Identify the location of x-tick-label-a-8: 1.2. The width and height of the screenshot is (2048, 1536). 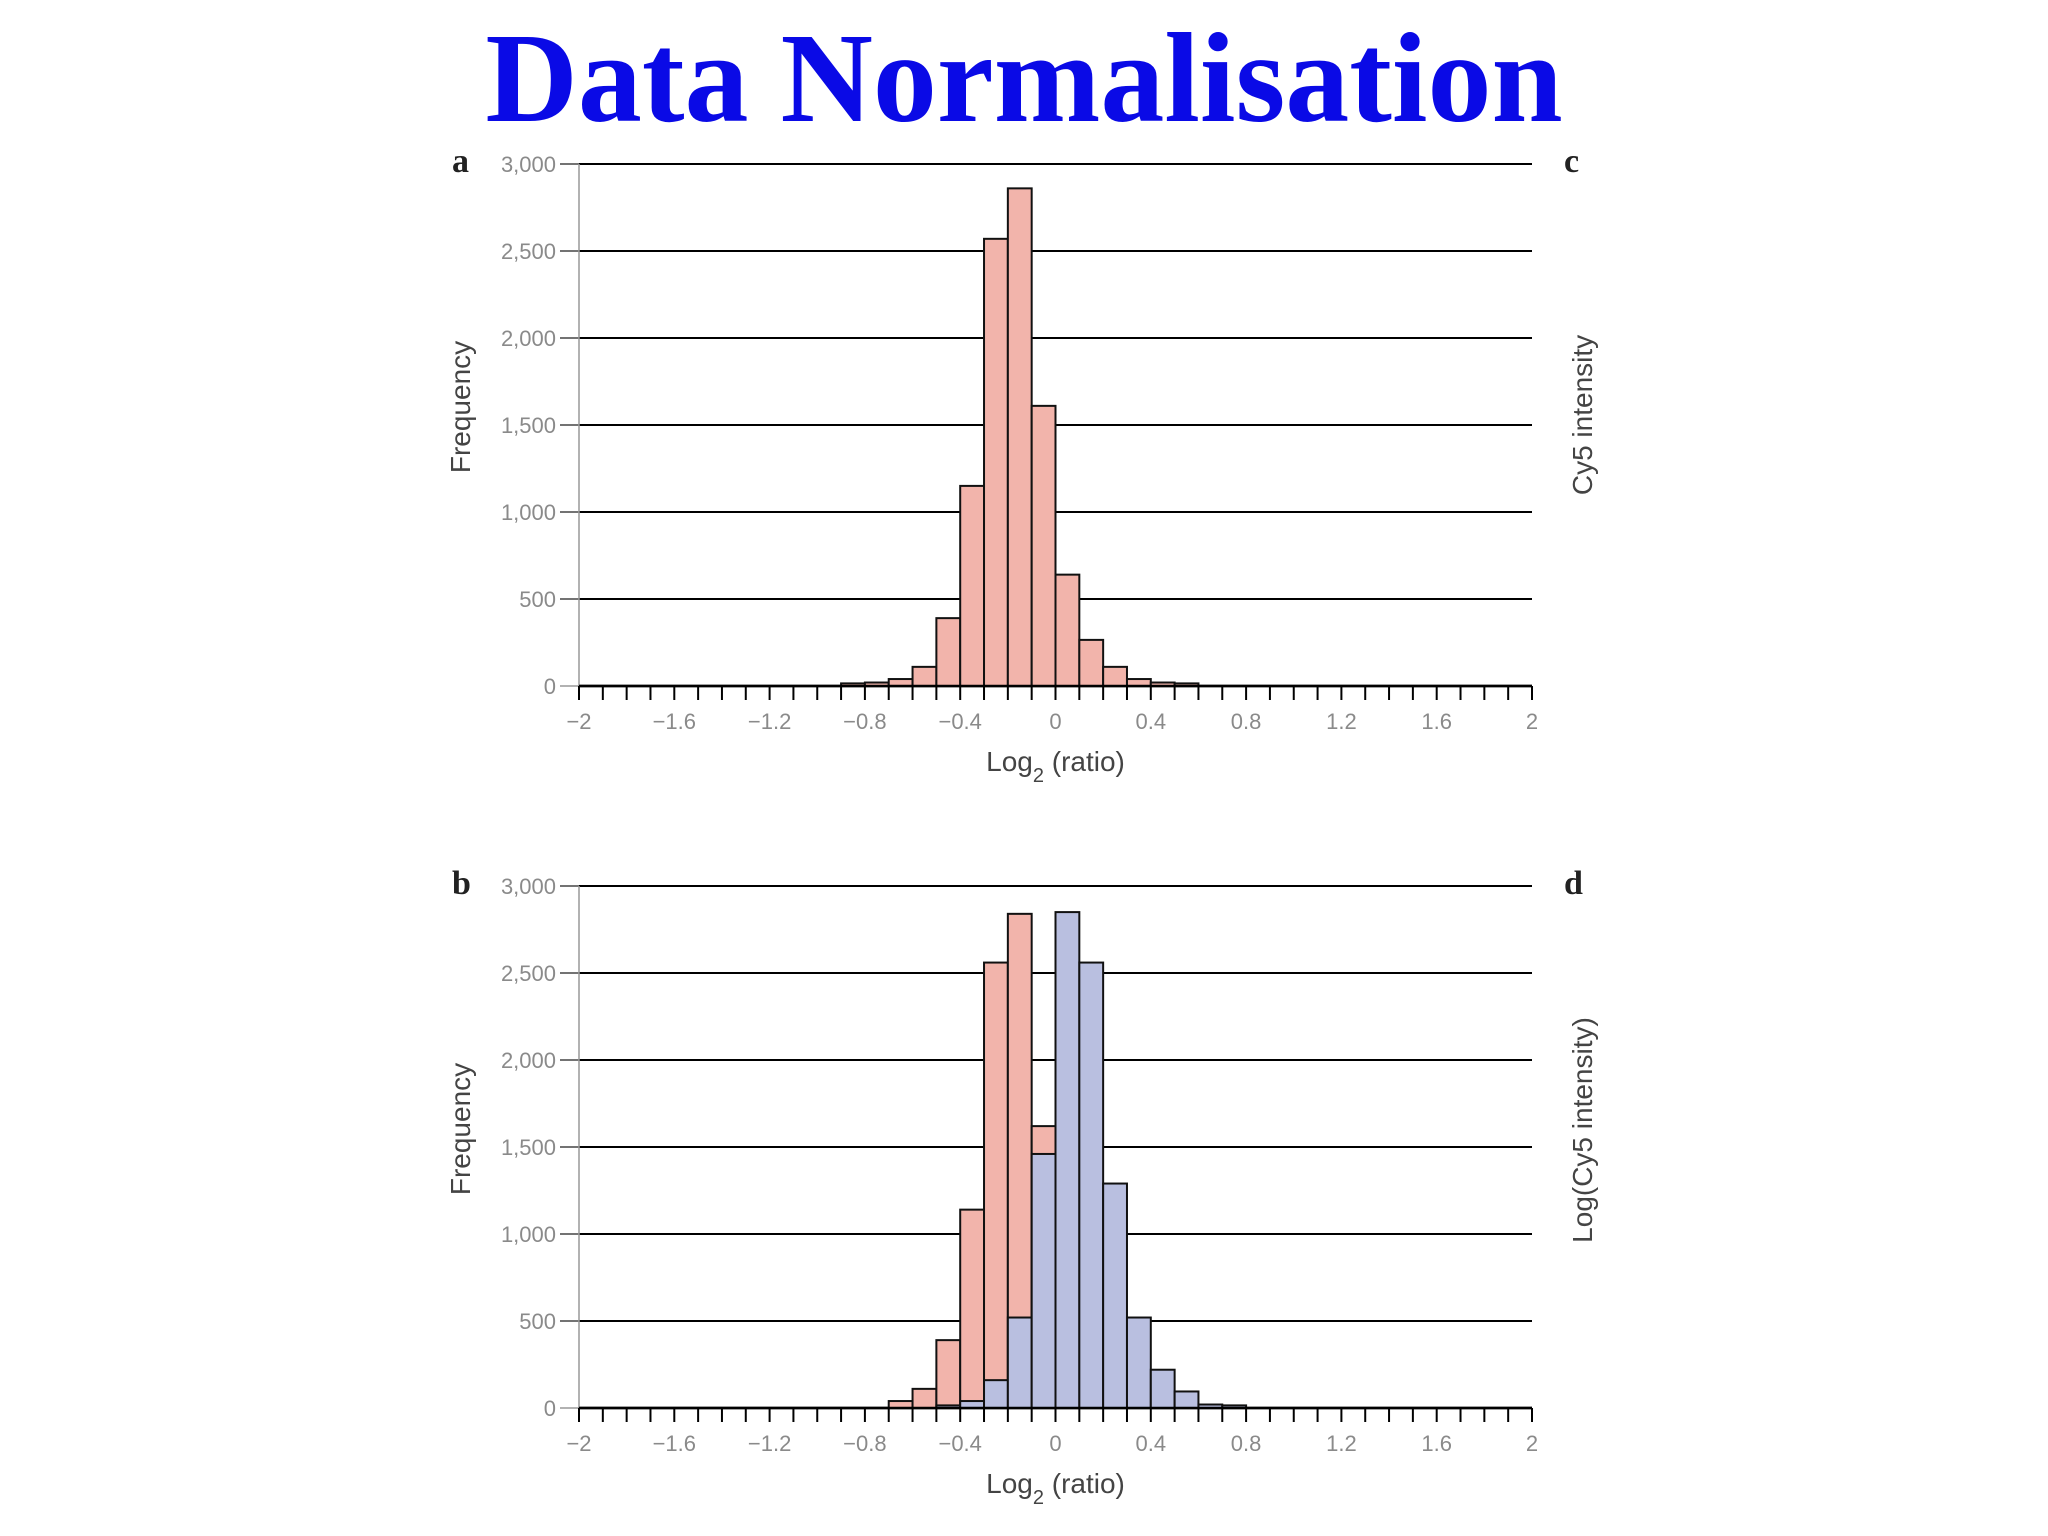
(1341, 721).